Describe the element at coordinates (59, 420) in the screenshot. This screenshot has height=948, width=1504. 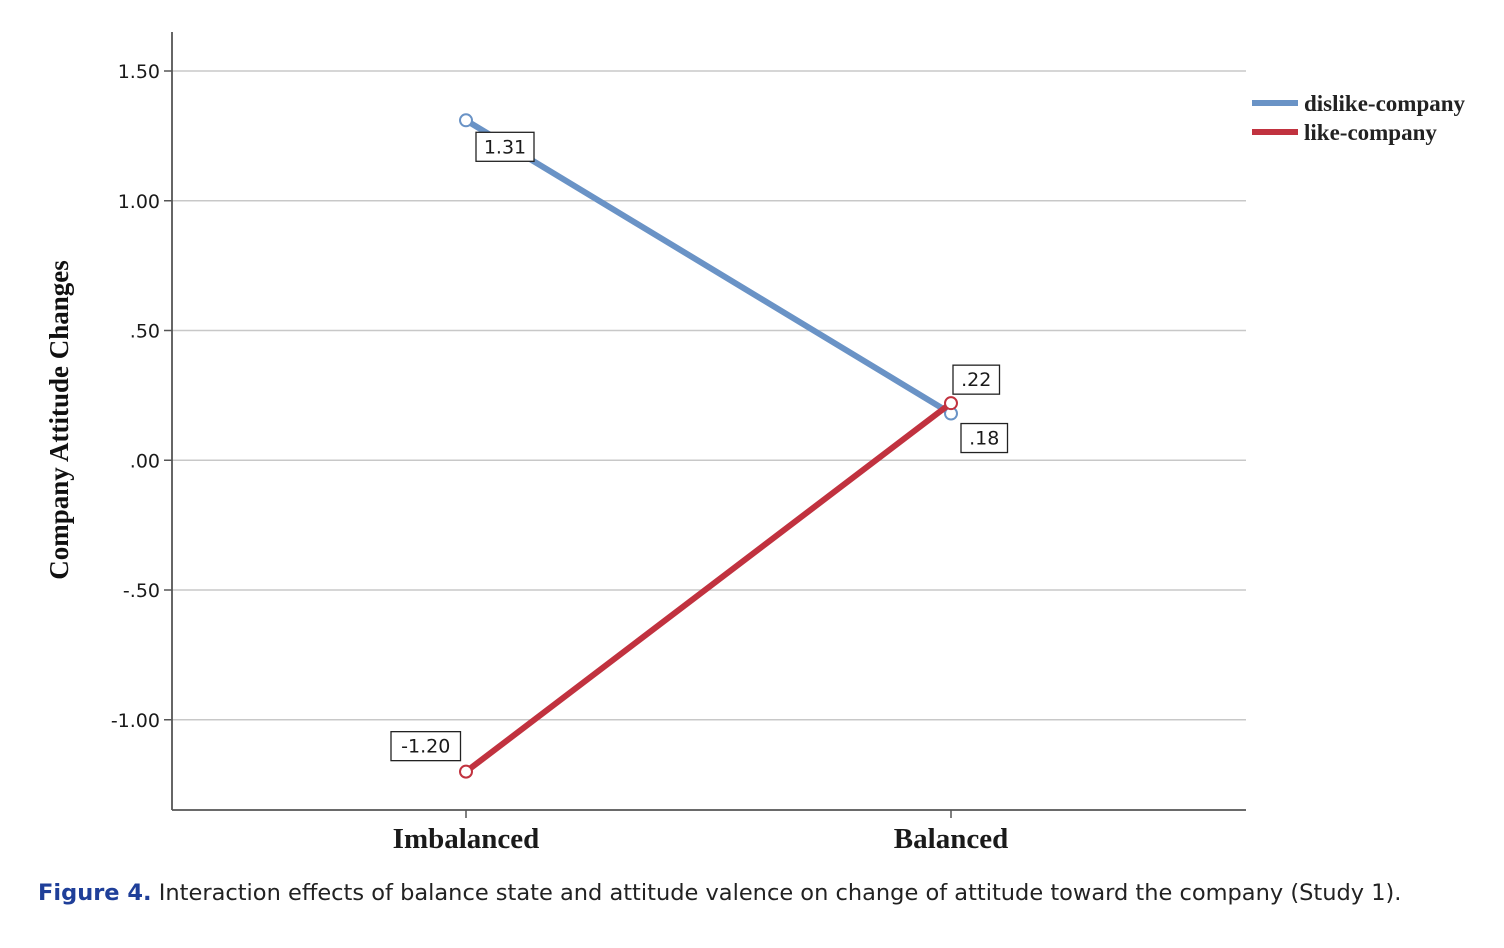
I see `y-axis-title: Company Attitude Changes` at that location.